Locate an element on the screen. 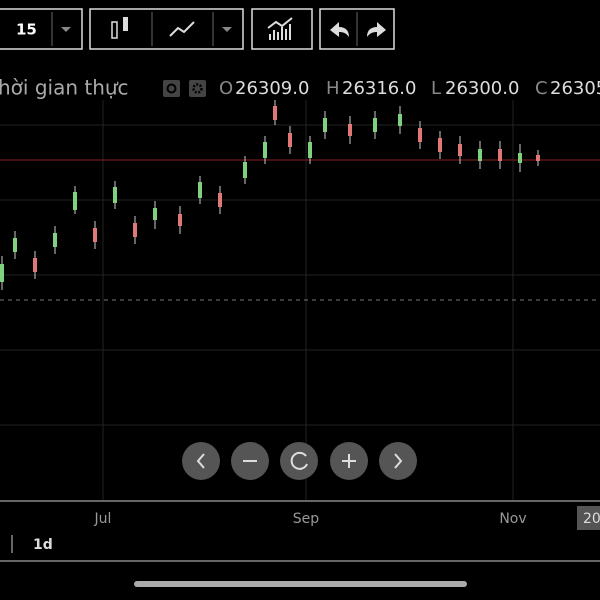 This screenshot has width=600, height=600. eye-icon-pupil is located at coordinates (171, 88).